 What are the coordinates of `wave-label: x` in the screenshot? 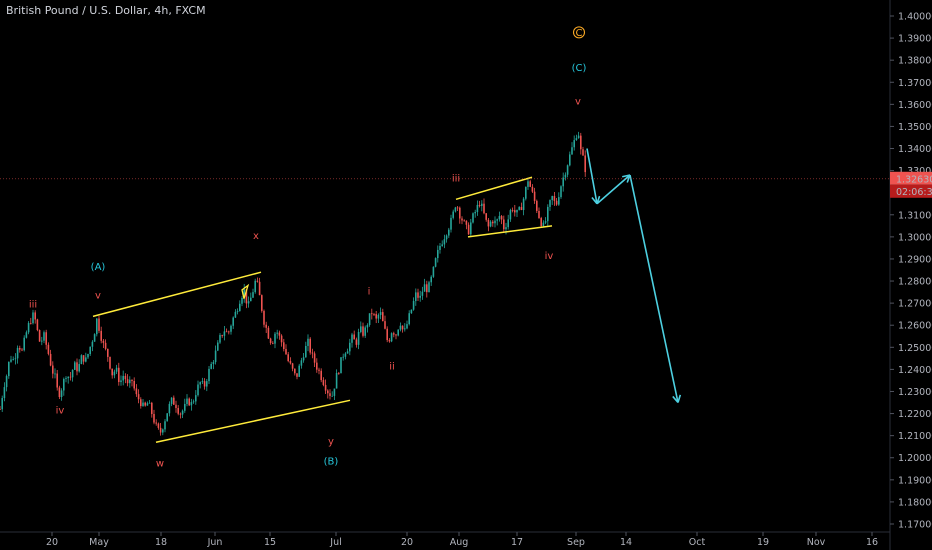 It's located at (256, 236).